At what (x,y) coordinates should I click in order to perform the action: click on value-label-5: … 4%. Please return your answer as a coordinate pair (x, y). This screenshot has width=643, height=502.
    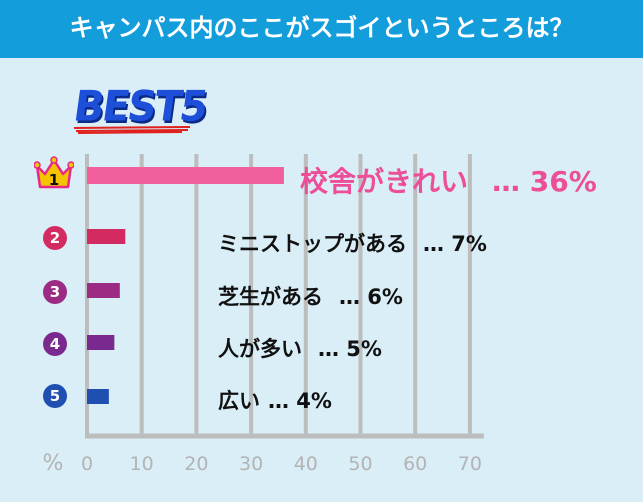
    Looking at the image, I should click on (300, 401).